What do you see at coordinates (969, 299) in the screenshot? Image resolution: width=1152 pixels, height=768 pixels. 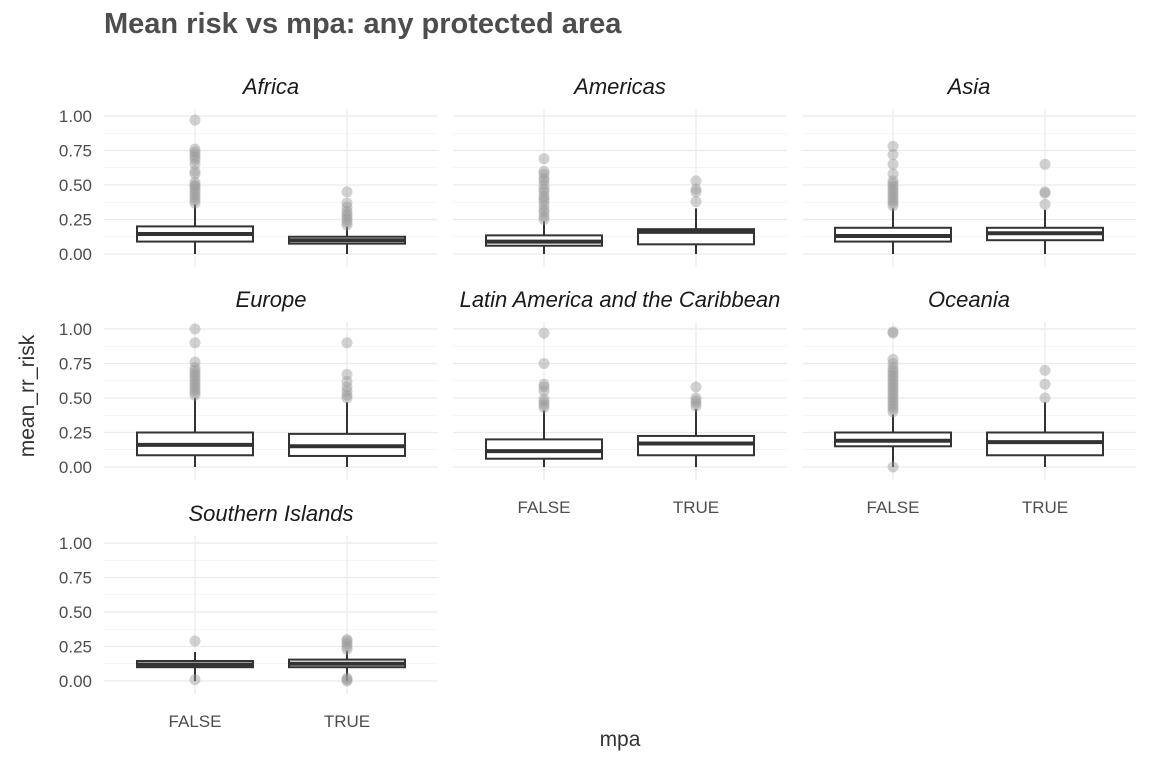 I see `facet-label-oceania: Oceania` at bounding box center [969, 299].